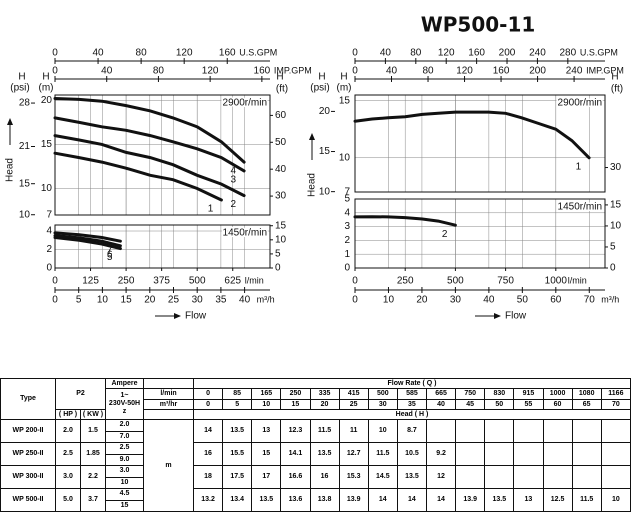 Image resolution: width=631 pixels, height=512 pixels. Describe the element at coordinates (266, 477) in the screenshot. I see `head: 17` at that location.